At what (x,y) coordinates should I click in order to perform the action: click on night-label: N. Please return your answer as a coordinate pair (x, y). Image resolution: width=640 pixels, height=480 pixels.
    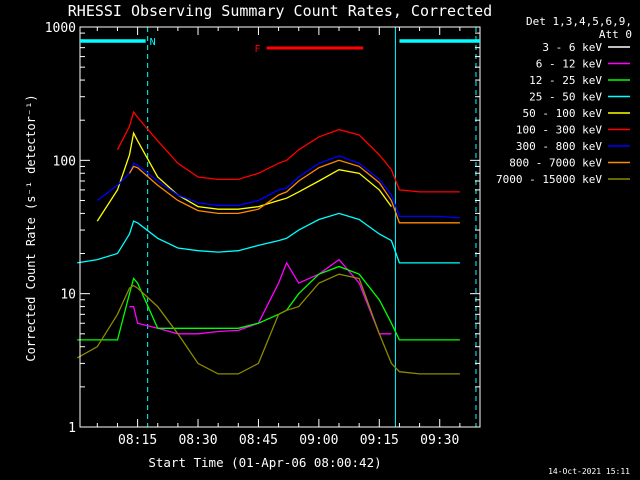
    Looking at the image, I should click on (153, 42).